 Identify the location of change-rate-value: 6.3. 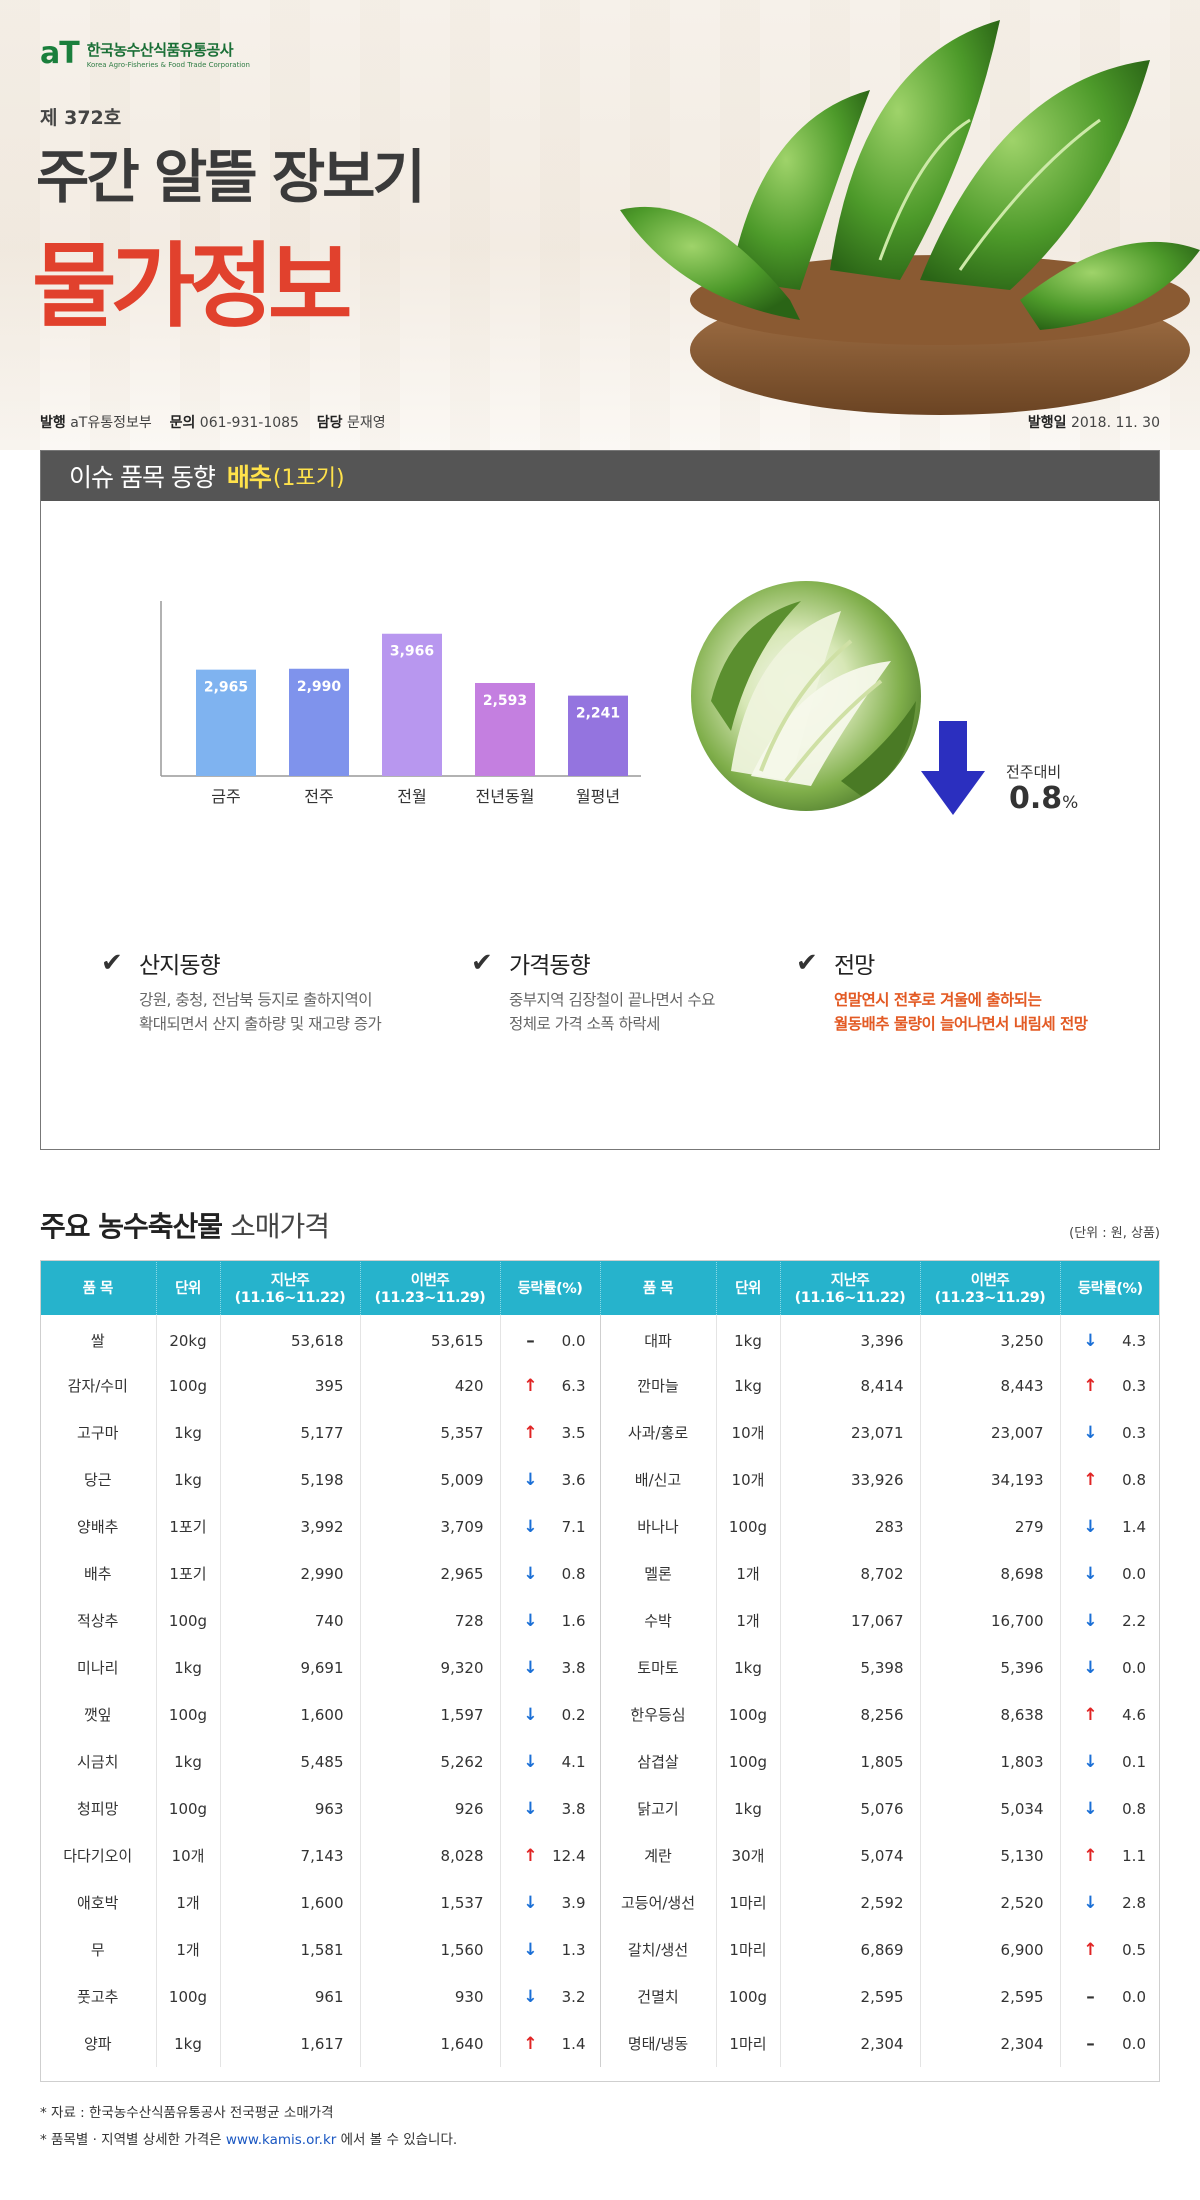
(573, 1385).